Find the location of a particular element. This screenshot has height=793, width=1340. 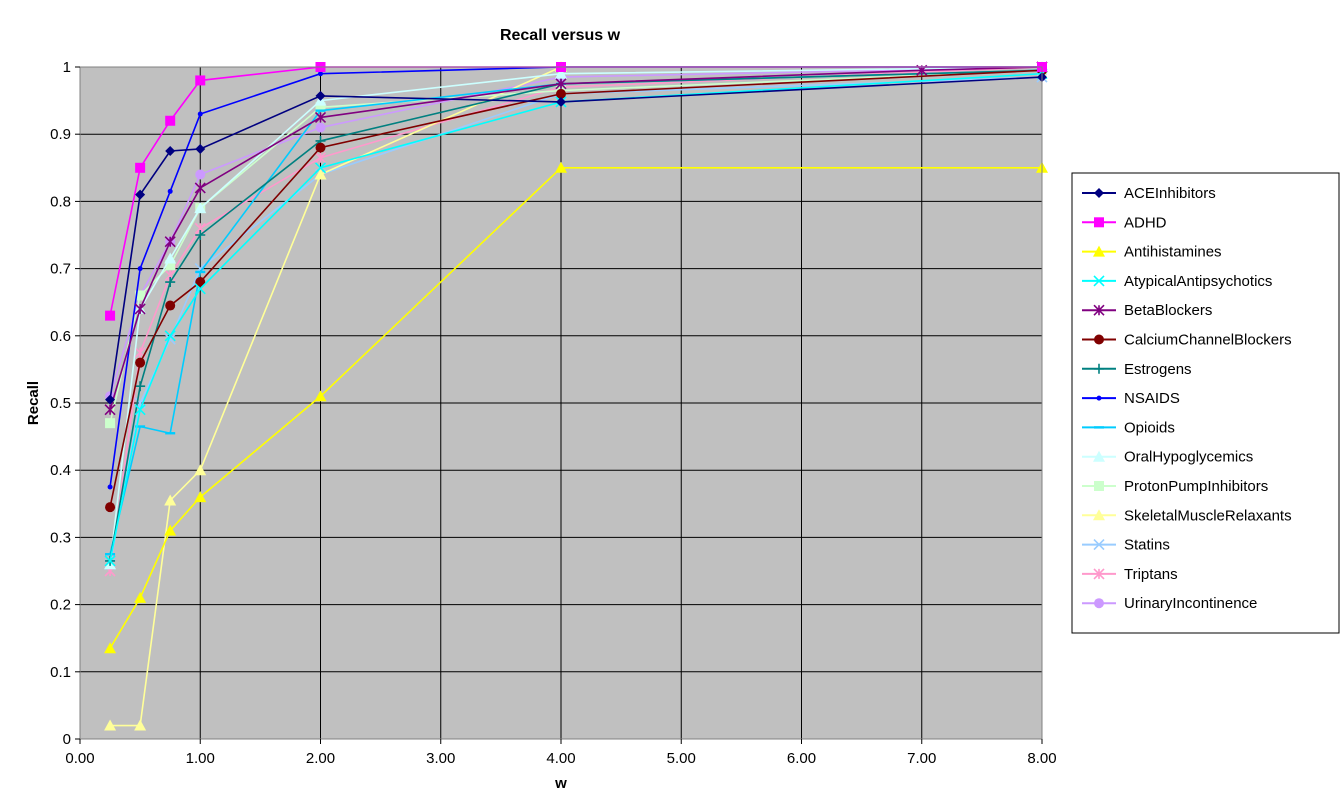

x-axis-label: w is located at coordinates (560, 783).